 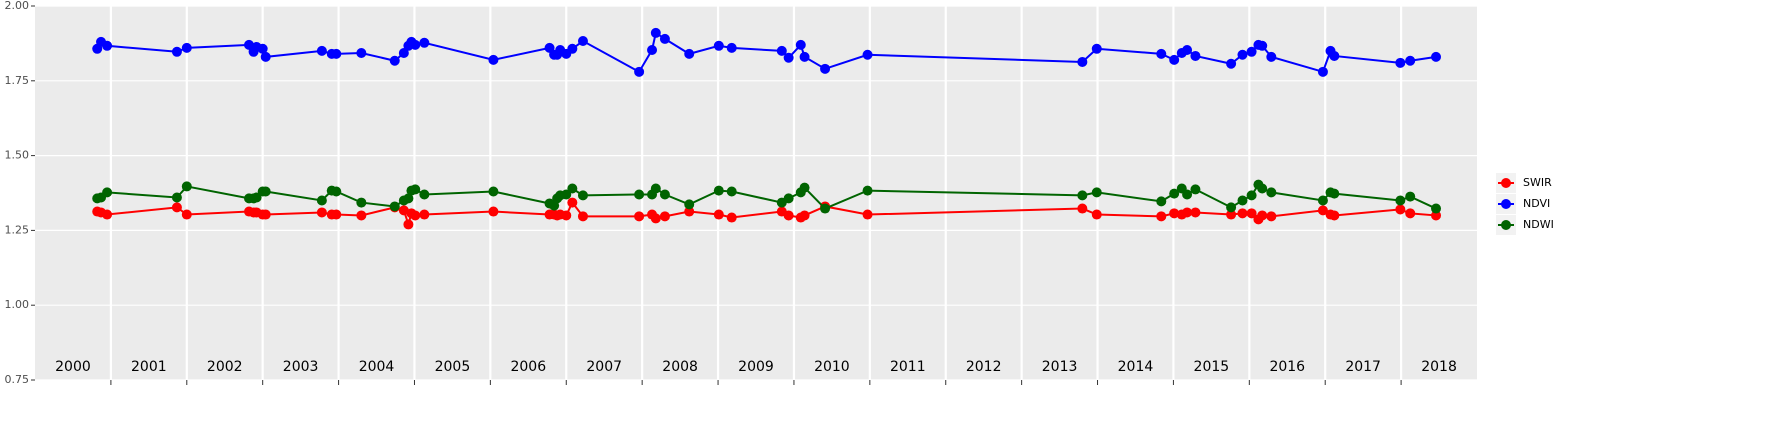 What do you see at coordinates (1538, 224) in the screenshot?
I see `legend-label: NDWI` at bounding box center [1538, 224].